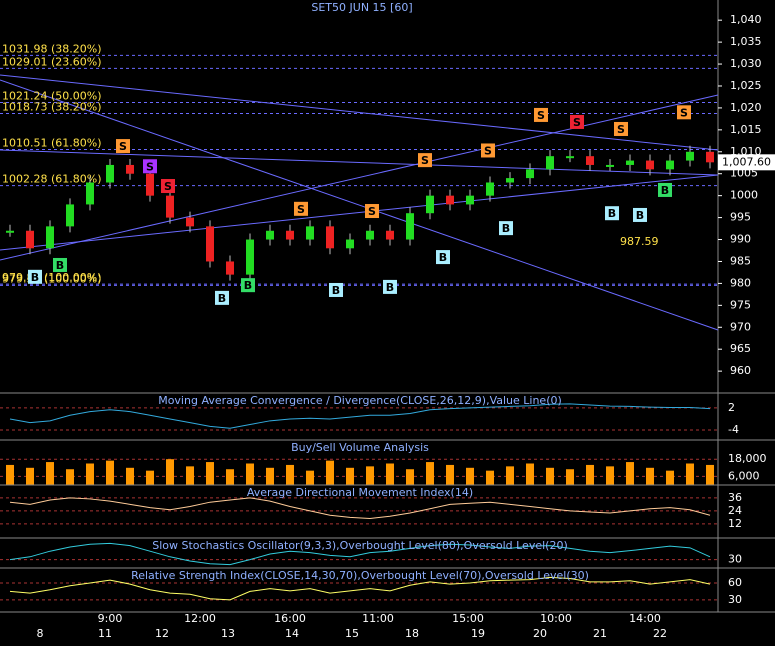 The width and height of the screenshot is (775, 646). I want to click on fib-label: 1021.24 (50.00%), so click(52, 95).